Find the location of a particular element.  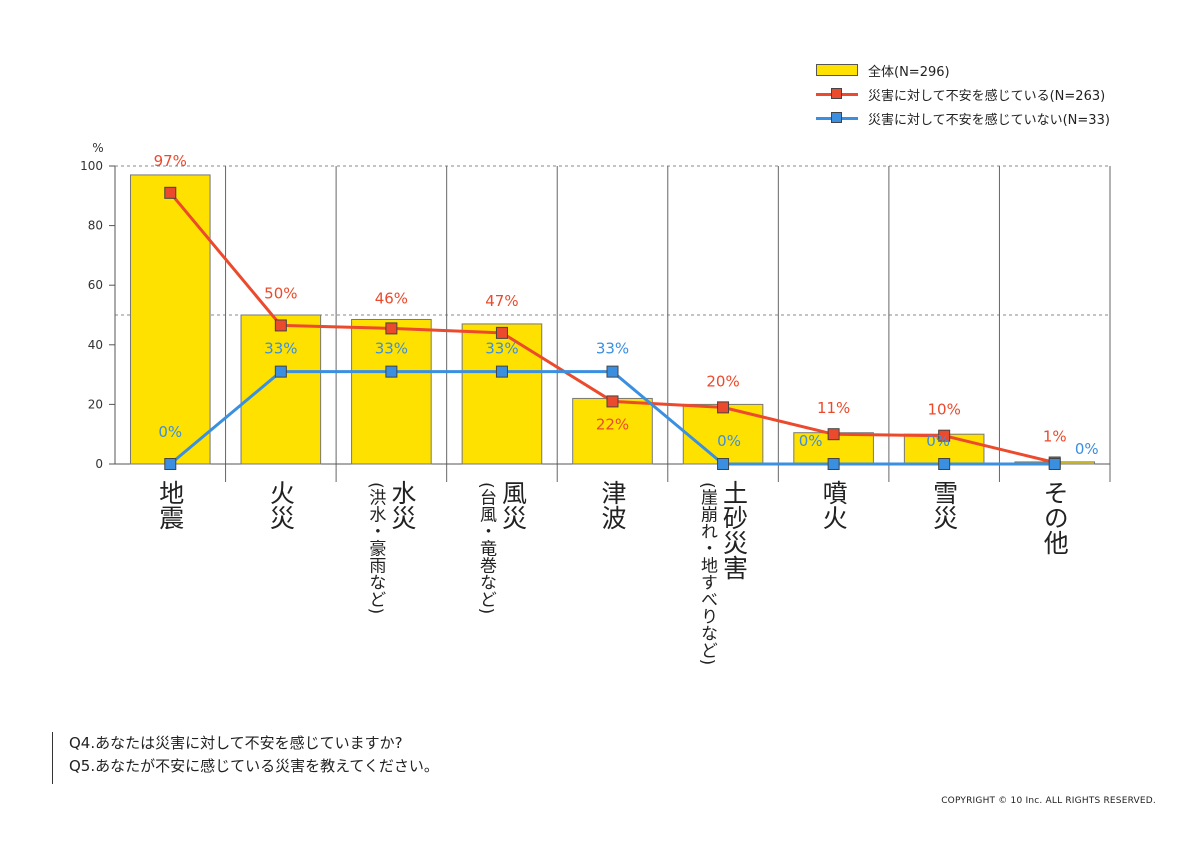

category-sublabel: (洪水・豪雨など) is located at coordinates (375, 548).